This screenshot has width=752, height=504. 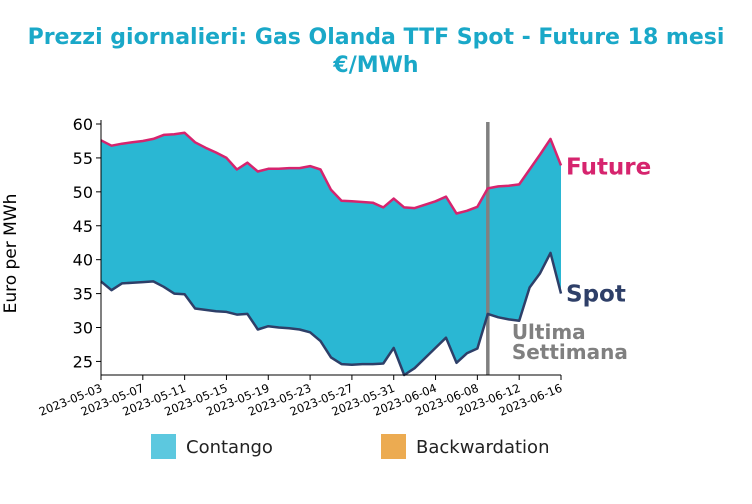 I want to click on y-tick-label: 25, so click(x=83, y=361).